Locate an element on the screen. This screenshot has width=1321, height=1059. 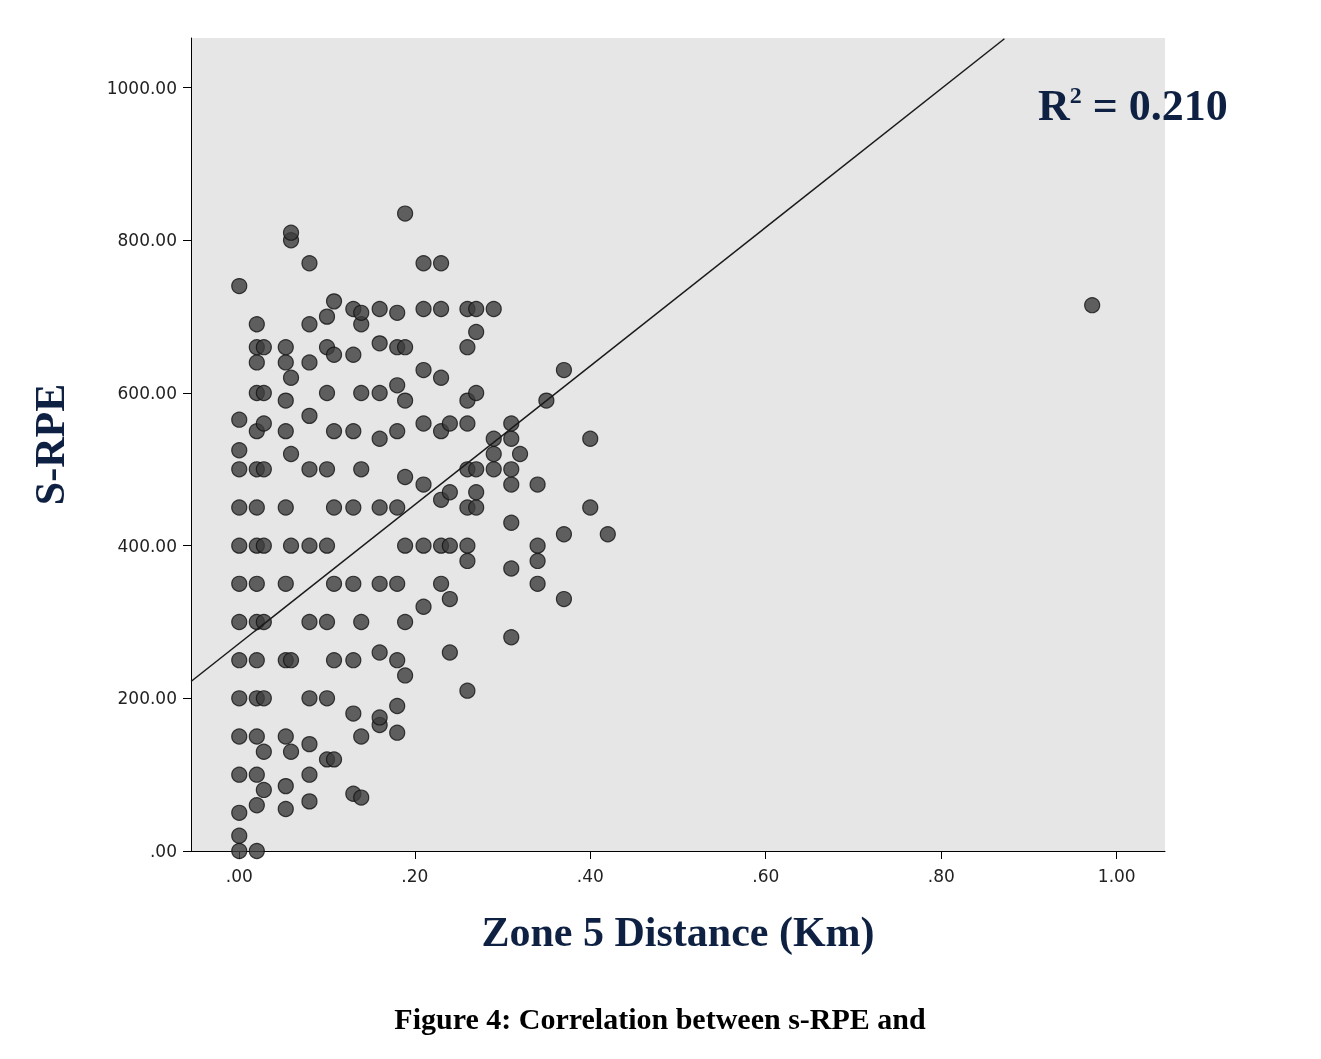
y-tick-label: 400.00 is located at coordinates (147, 545).